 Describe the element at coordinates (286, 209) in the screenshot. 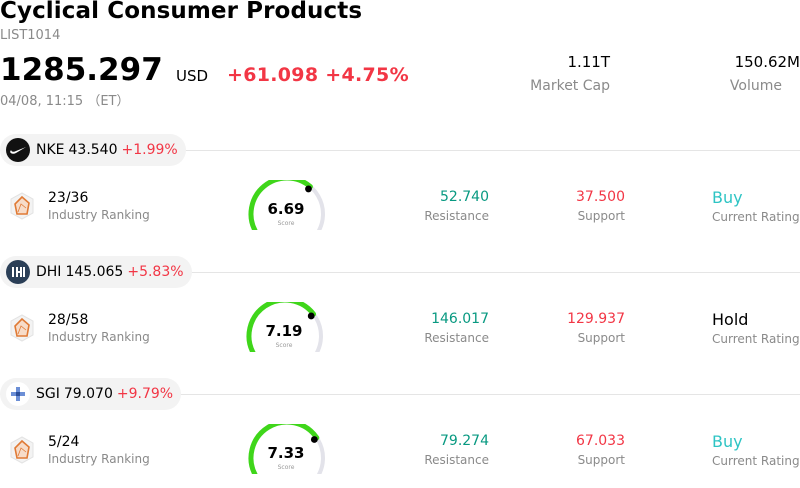

I see `score-value: 6.69` at that location.